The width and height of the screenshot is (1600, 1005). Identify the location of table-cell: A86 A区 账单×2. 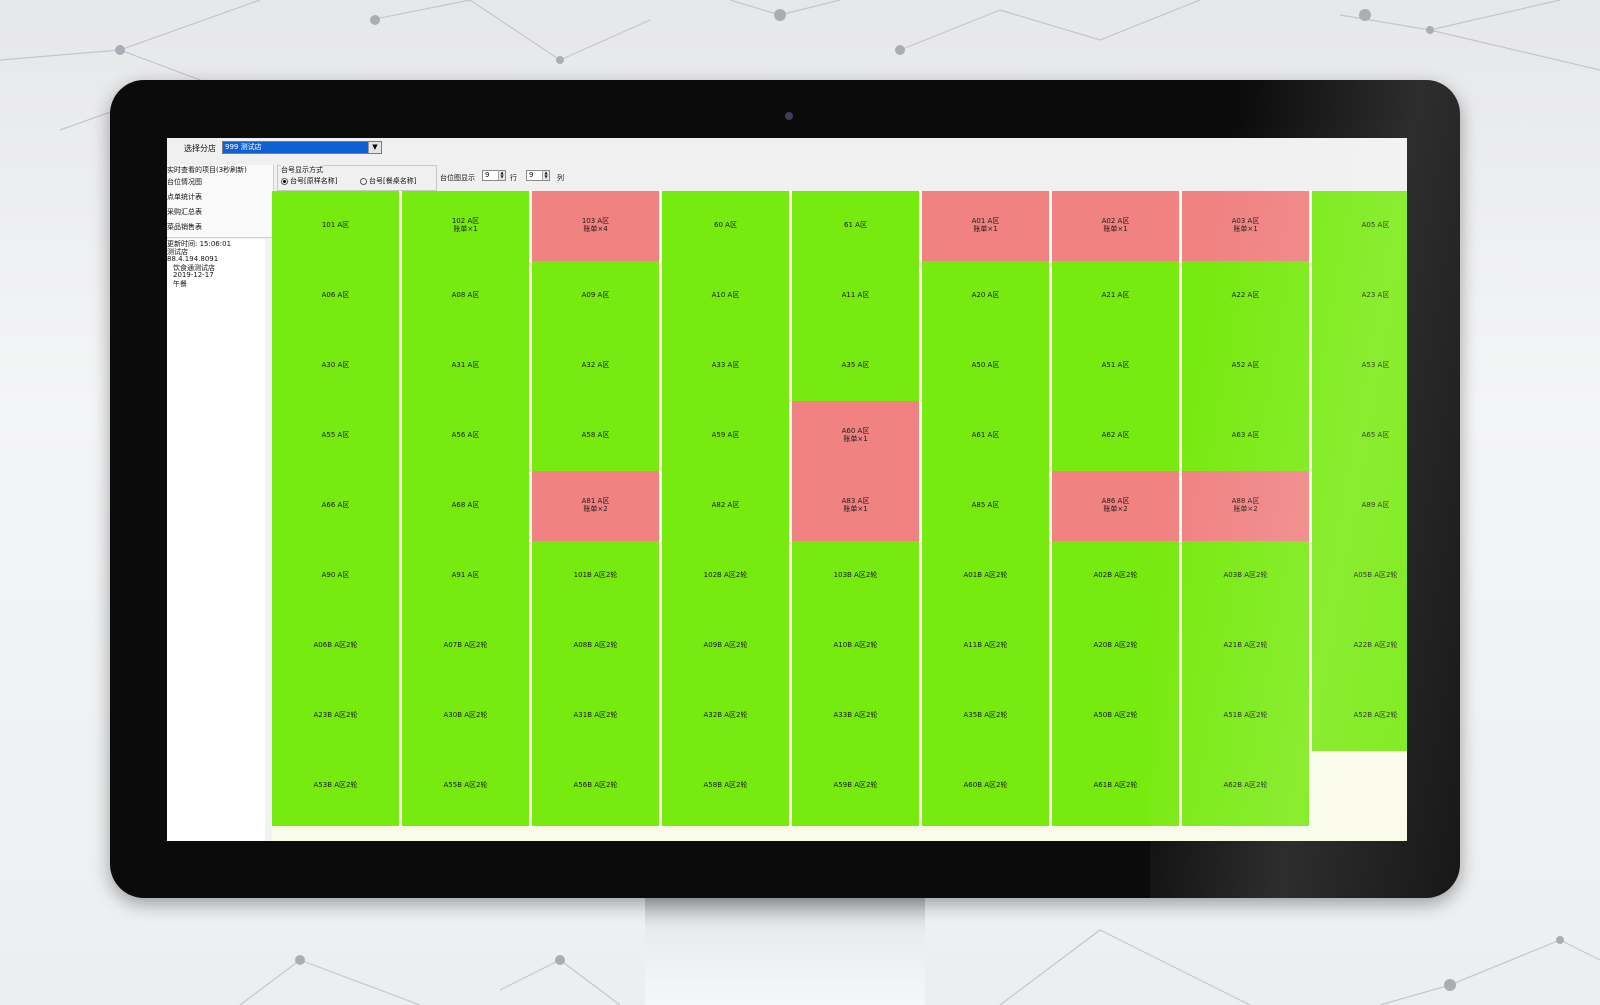
(1115, 507).